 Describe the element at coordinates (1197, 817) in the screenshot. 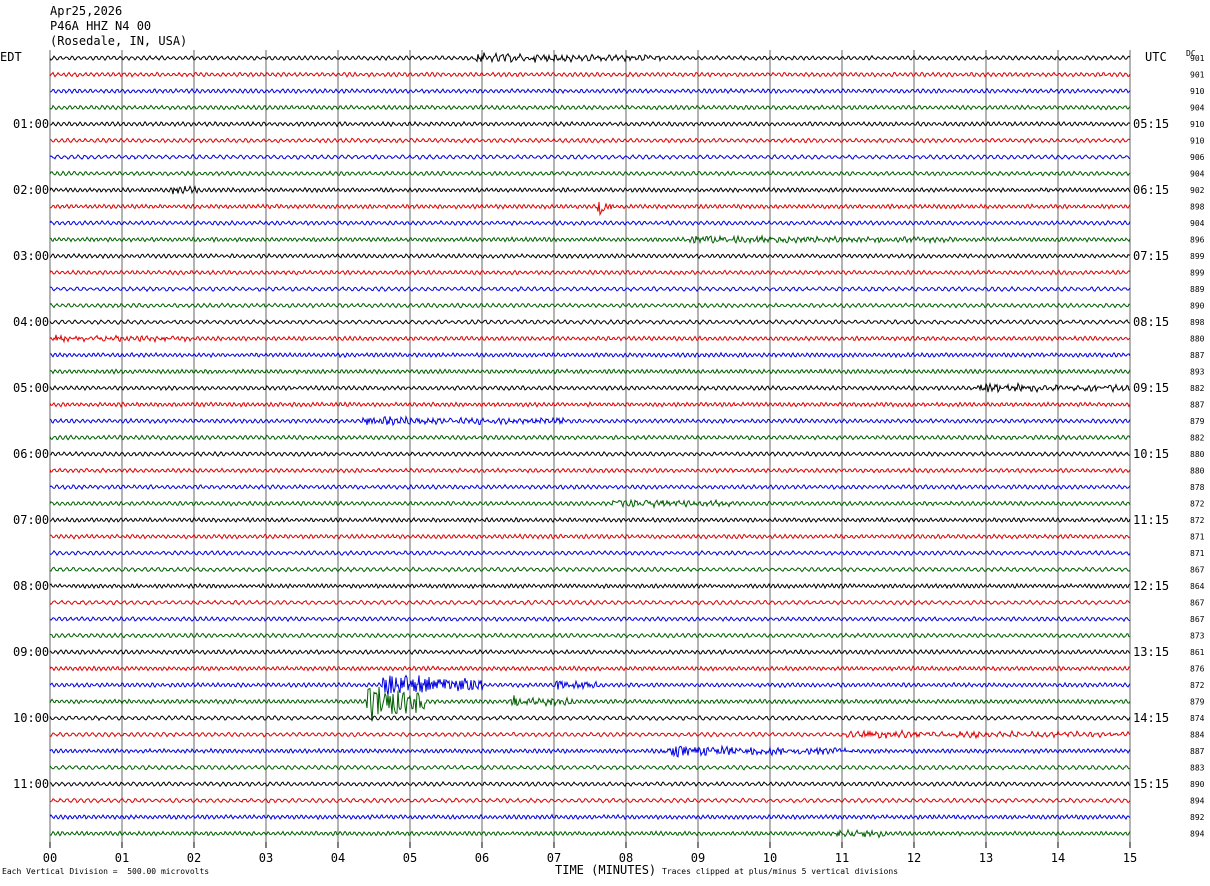

I see `dc-offset-value: 892` at that location.